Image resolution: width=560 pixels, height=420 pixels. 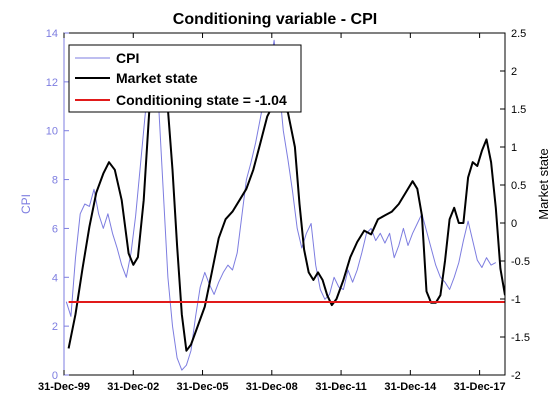 What do you see at coordinates (340, 387) in the screenshot?
I see `x-tick-label: 31-Dec-11` at bounding box center [340, 387].